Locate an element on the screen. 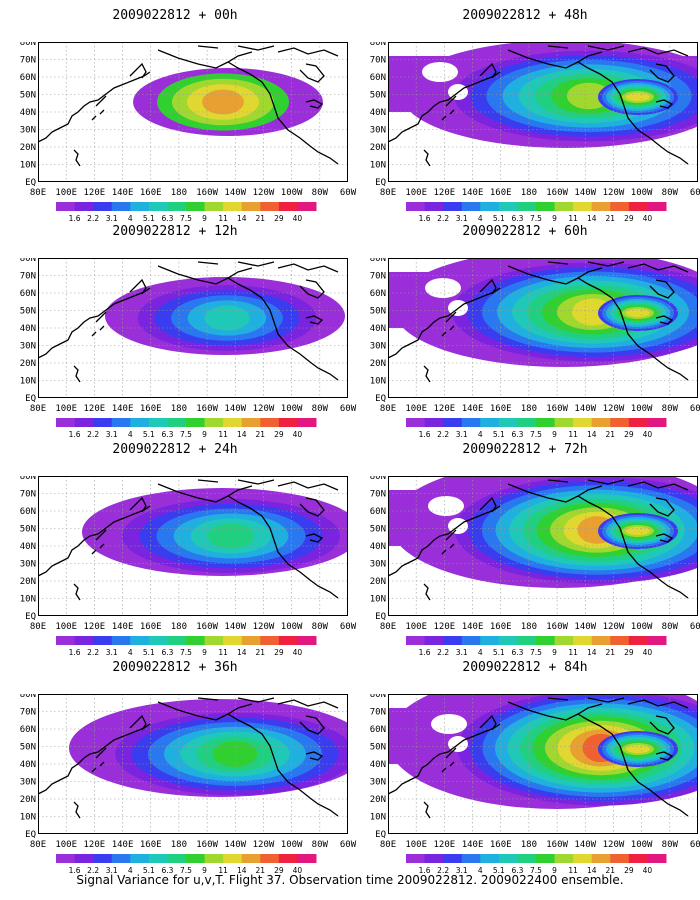 This screenshot has height=900, width=700. colorbar-label: 5.1 is located at coordinates (149, 218).